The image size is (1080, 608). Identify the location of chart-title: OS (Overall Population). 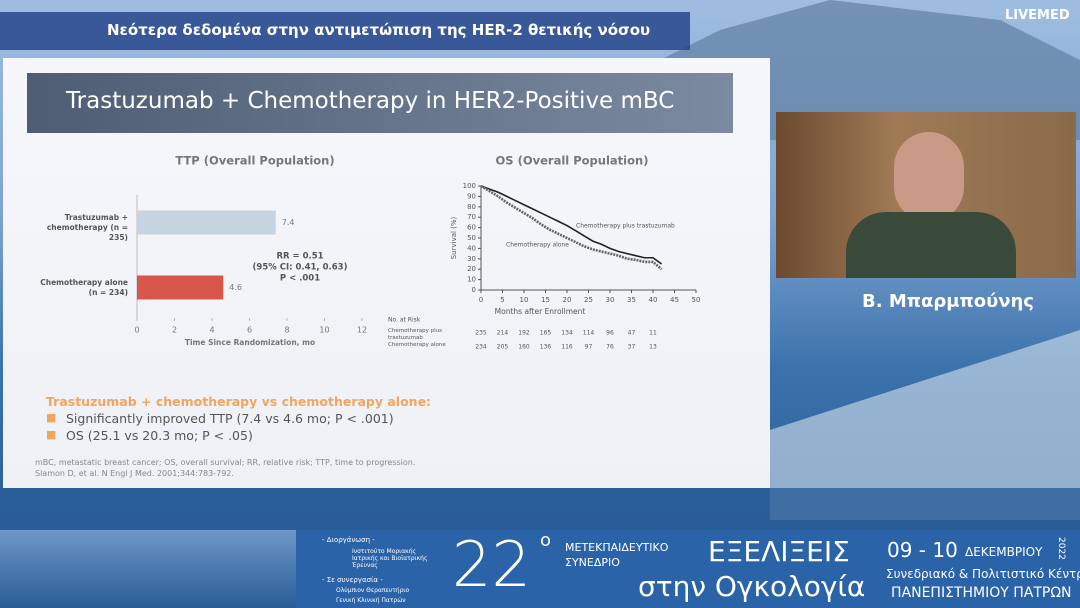
(572, 161).